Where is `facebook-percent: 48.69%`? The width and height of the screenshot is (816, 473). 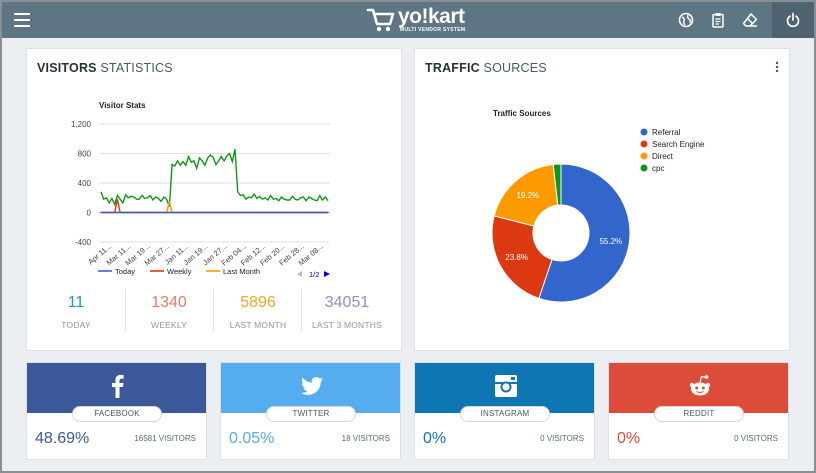
facebook-percent: 48.69% is located at coordinates (62, 438).